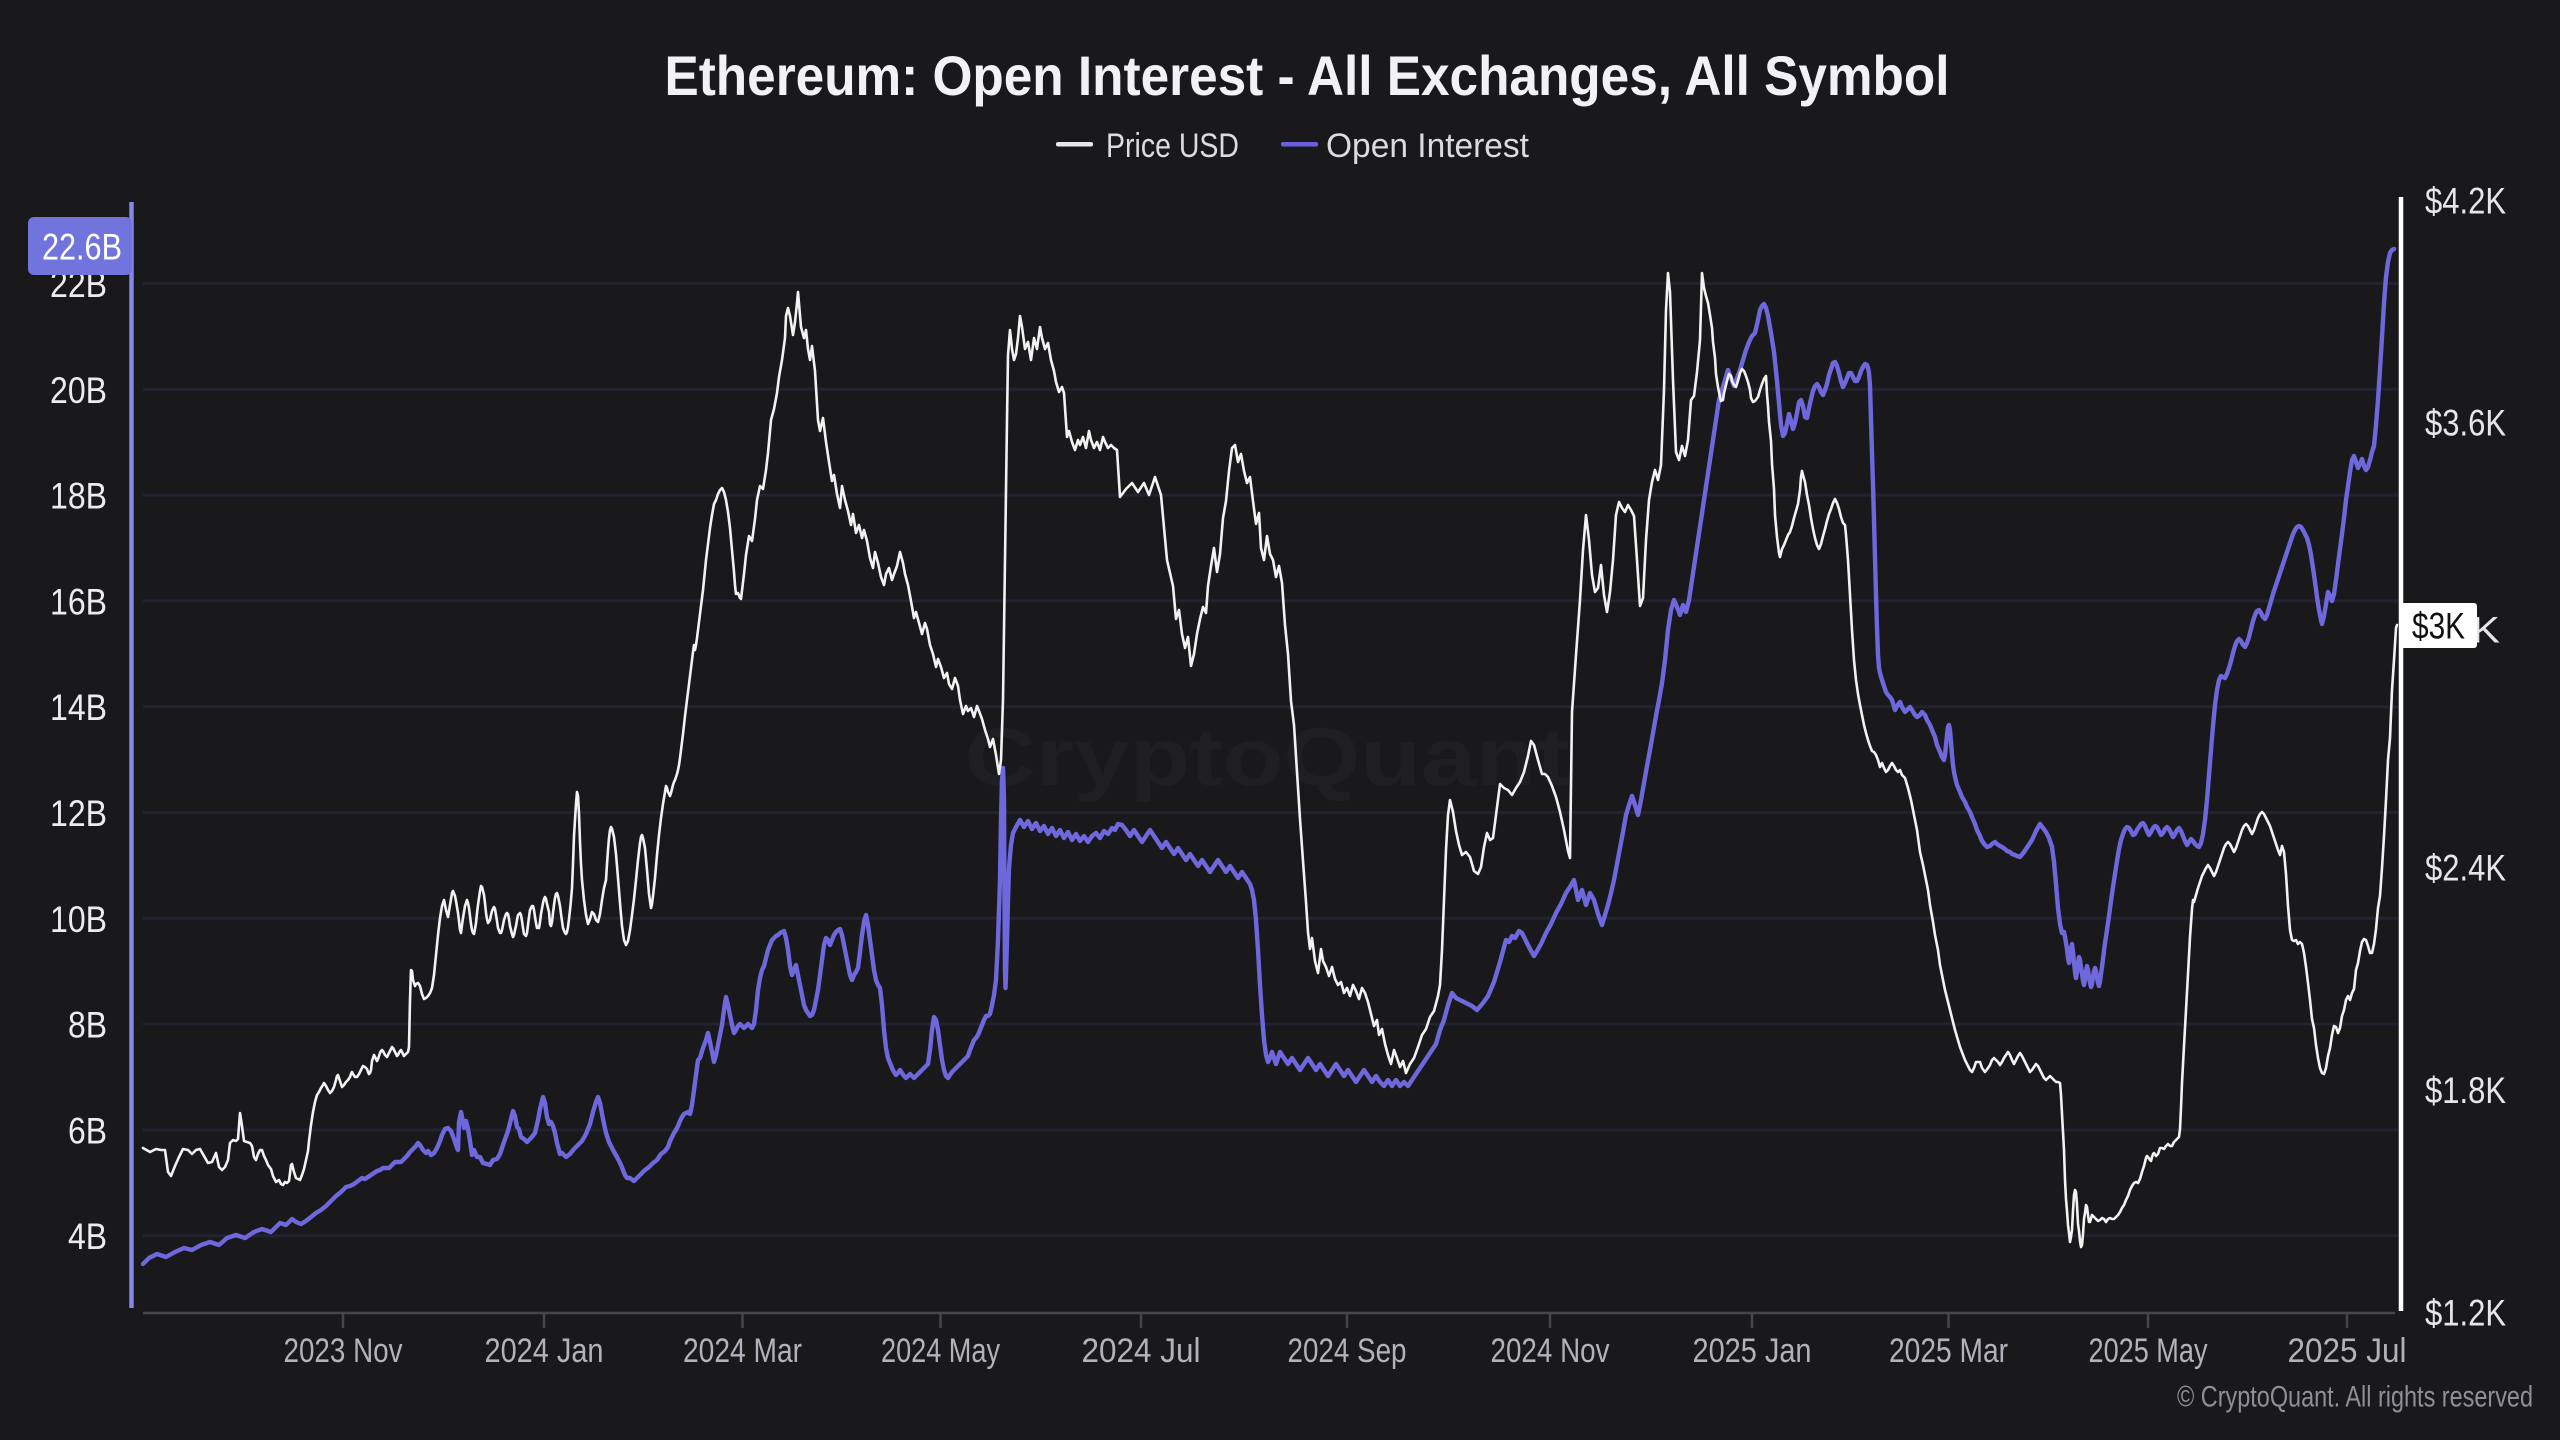  I want to click on svg-text: 18B, so click(78, 496).